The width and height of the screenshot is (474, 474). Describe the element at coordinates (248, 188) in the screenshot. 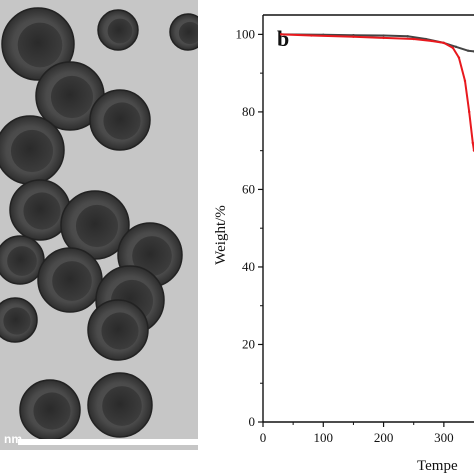

I see `y-tick-label: 60` at that location.